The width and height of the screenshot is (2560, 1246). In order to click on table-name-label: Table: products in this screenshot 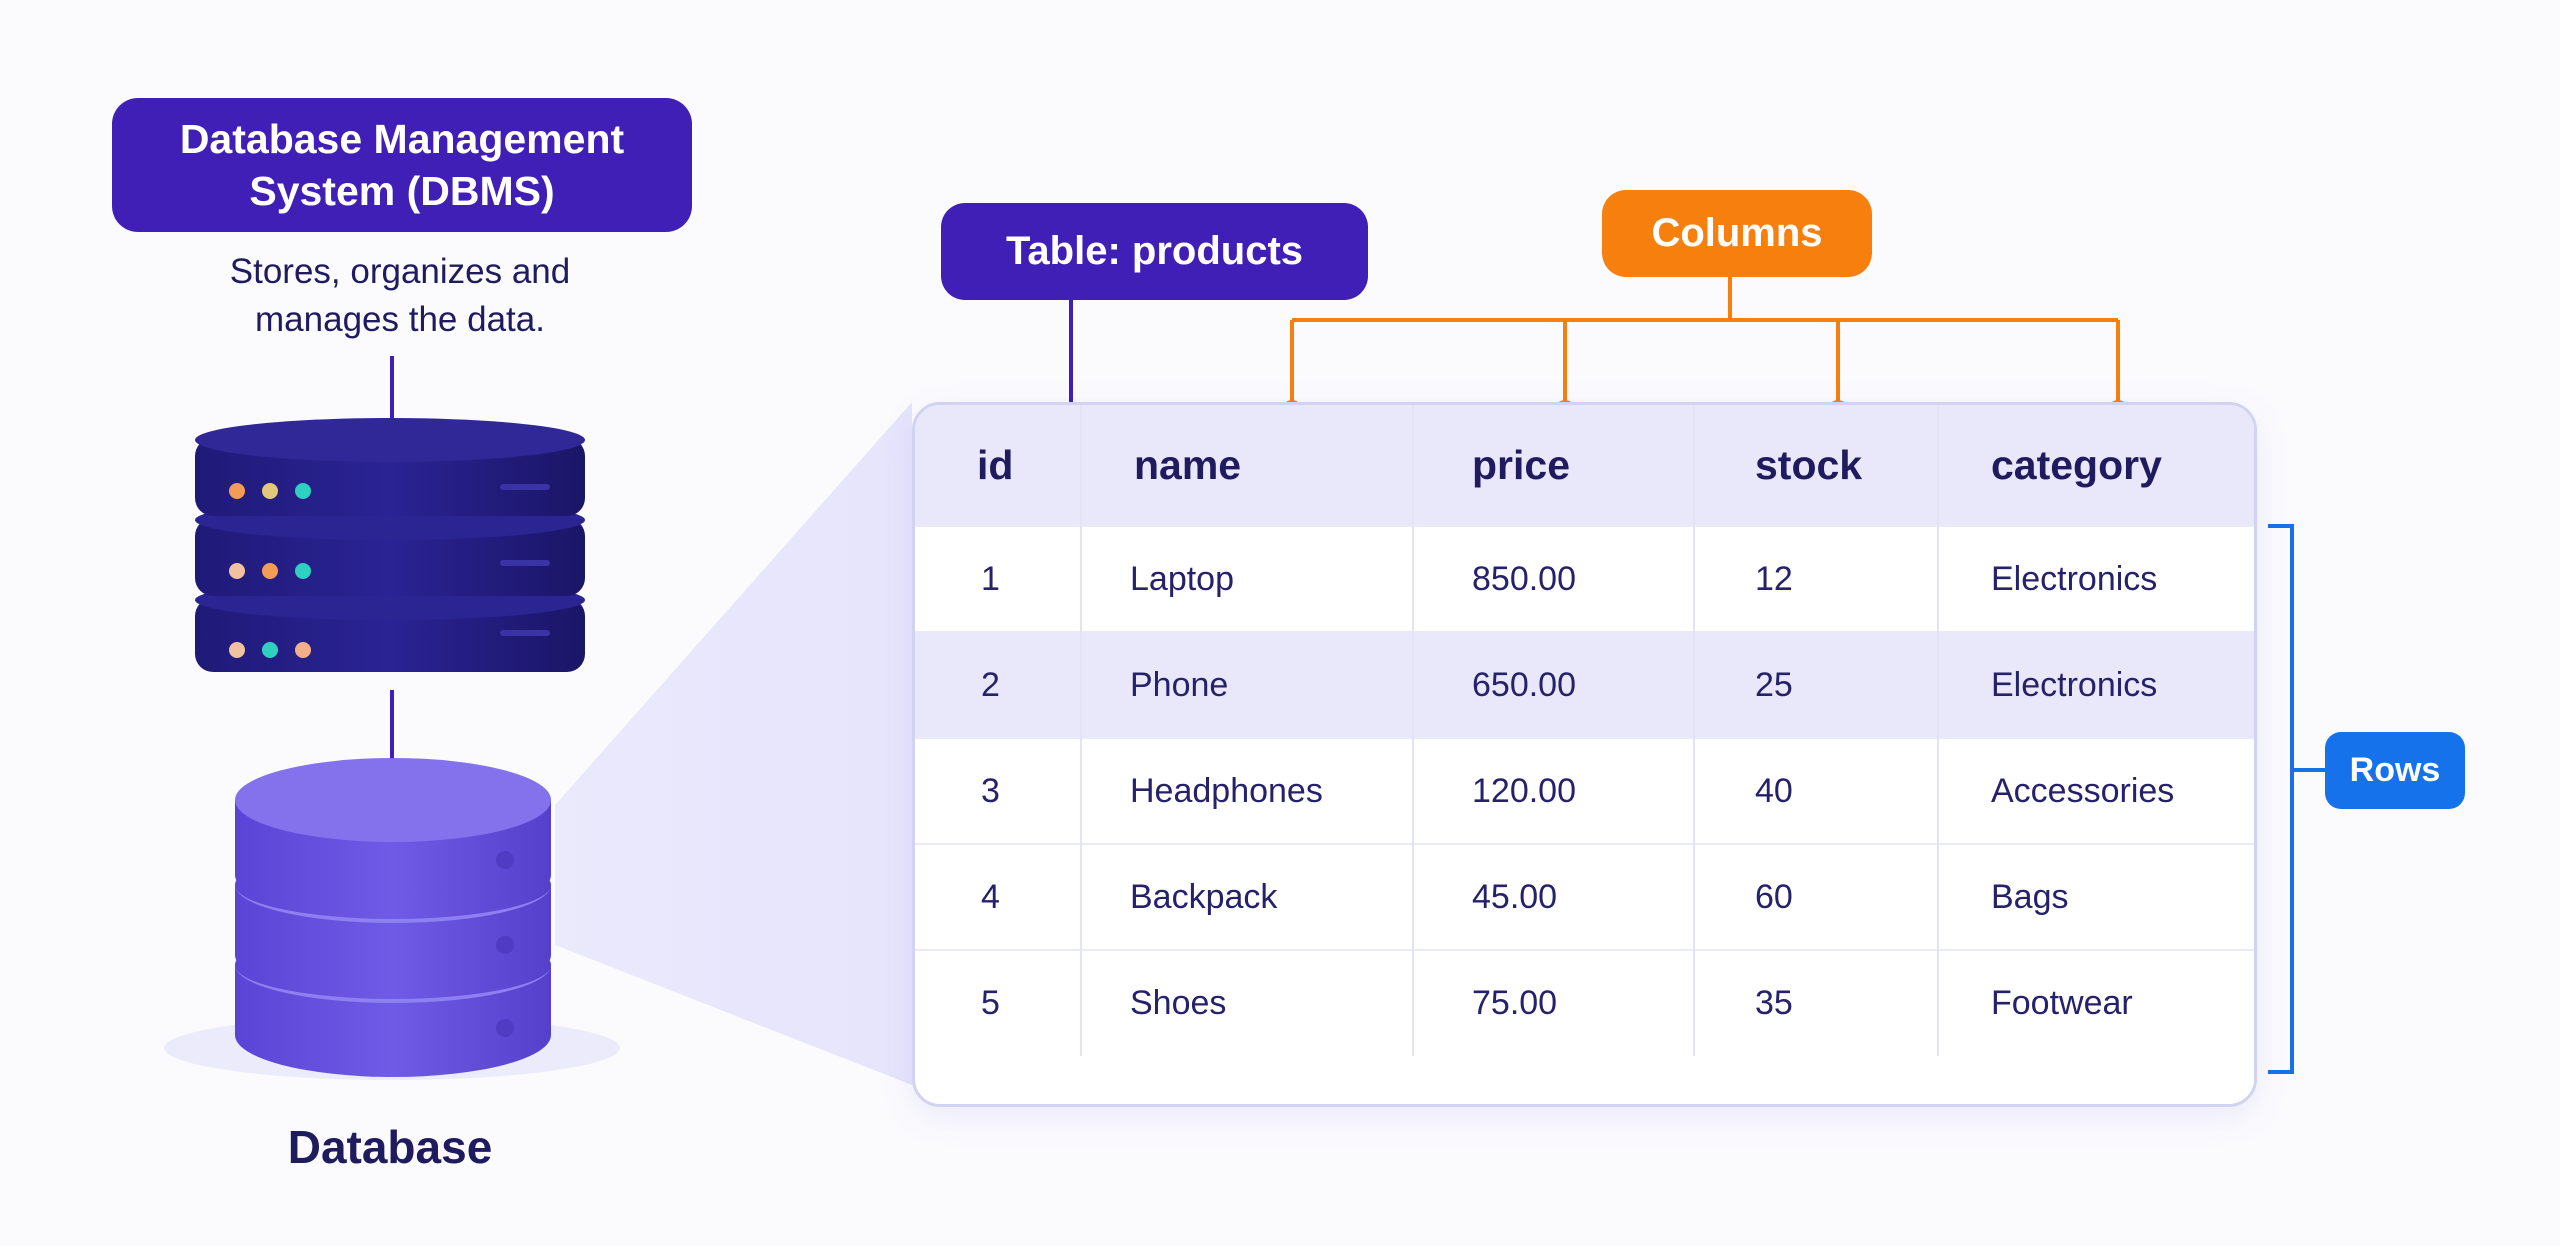, I will do `click(1154, 251)`.